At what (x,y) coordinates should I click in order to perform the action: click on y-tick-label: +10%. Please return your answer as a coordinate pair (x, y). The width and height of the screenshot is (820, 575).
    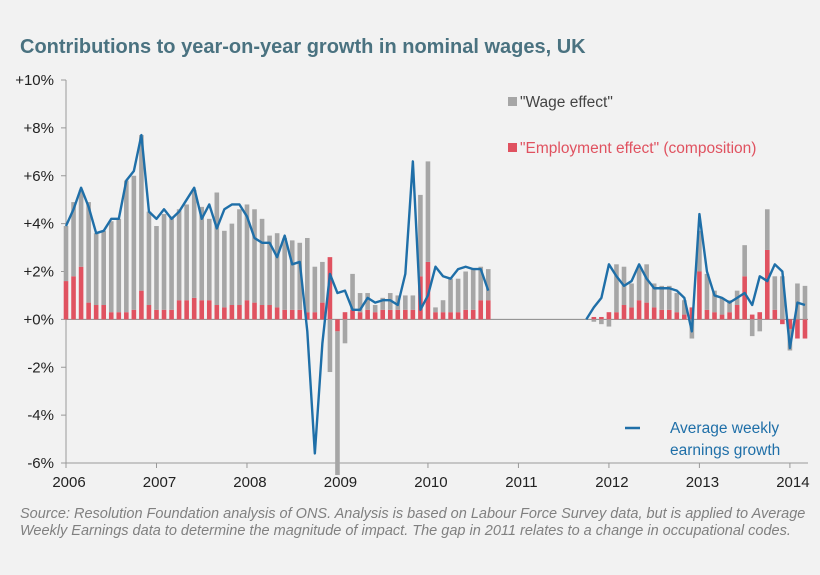
    Looking at the image, I should click on (34, 80).